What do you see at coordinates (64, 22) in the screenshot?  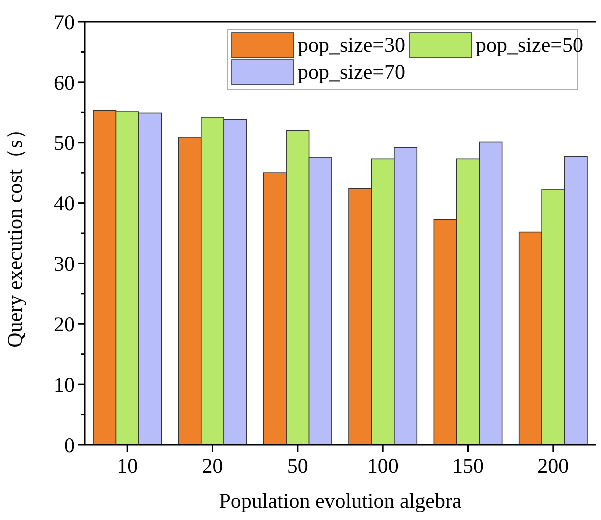 I see `y-tick-label: 70` at bounding box center [64, 22].